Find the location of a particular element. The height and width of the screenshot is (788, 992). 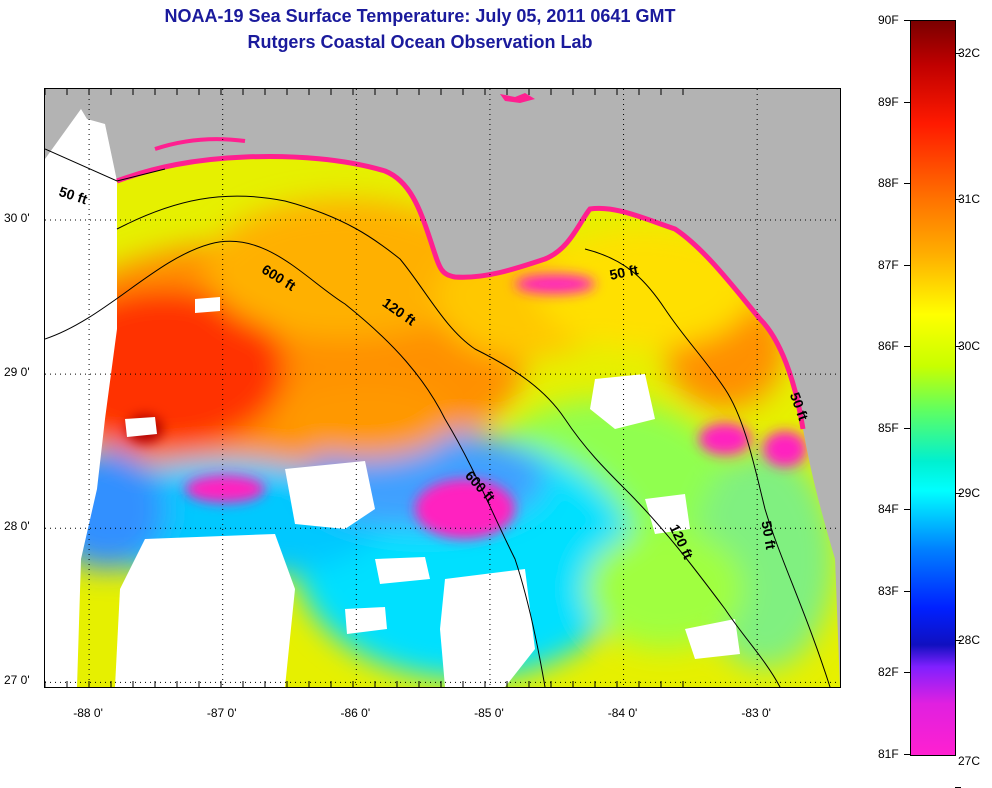

map-subtitle: Rutgers Coastal Ocean Observation Lab is located at coordinates (420, 42).